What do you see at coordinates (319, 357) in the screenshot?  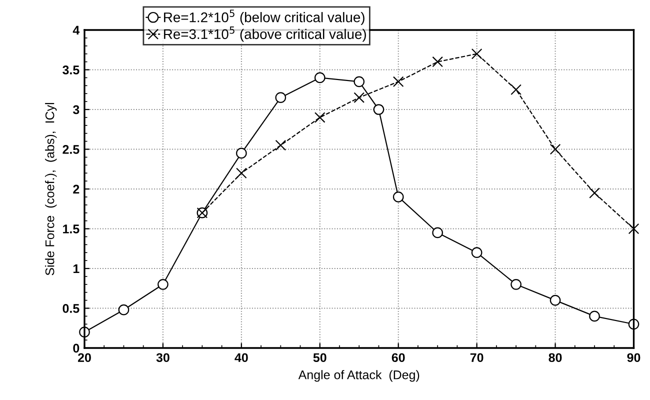 I see `x-tick-label: 50` at bounding box center [319, 357].